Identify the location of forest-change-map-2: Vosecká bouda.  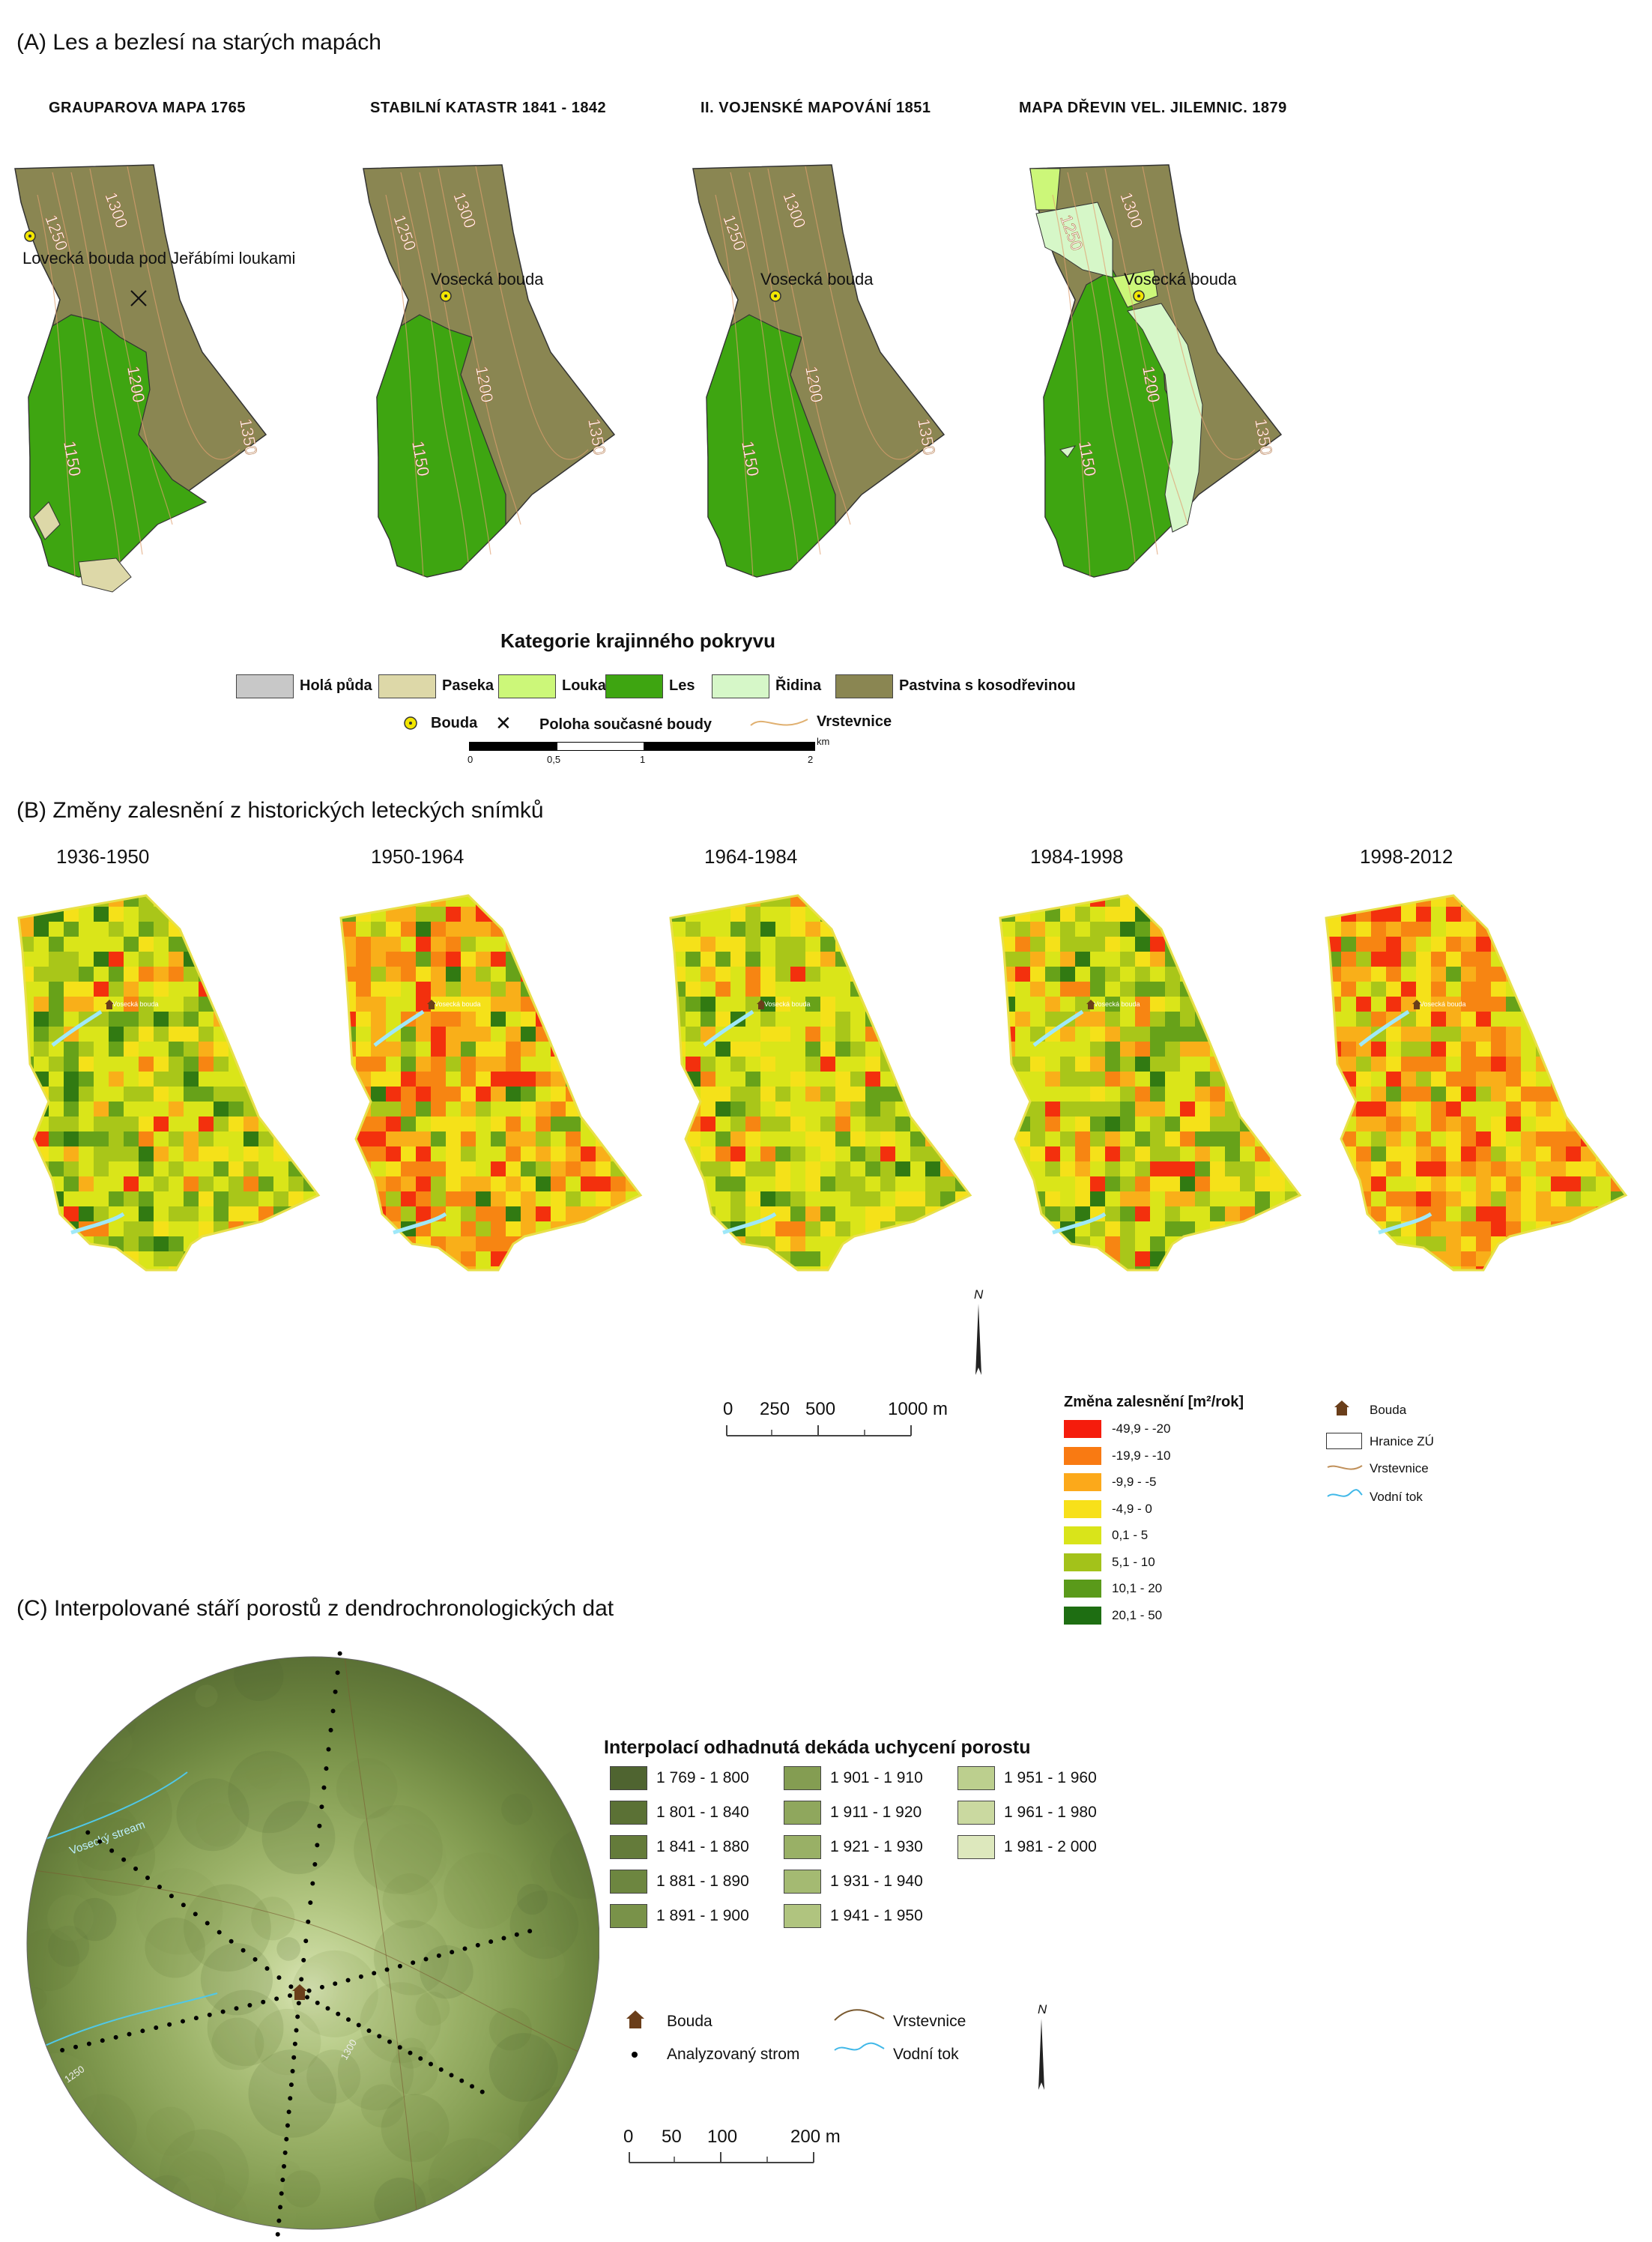
(820, 1083).